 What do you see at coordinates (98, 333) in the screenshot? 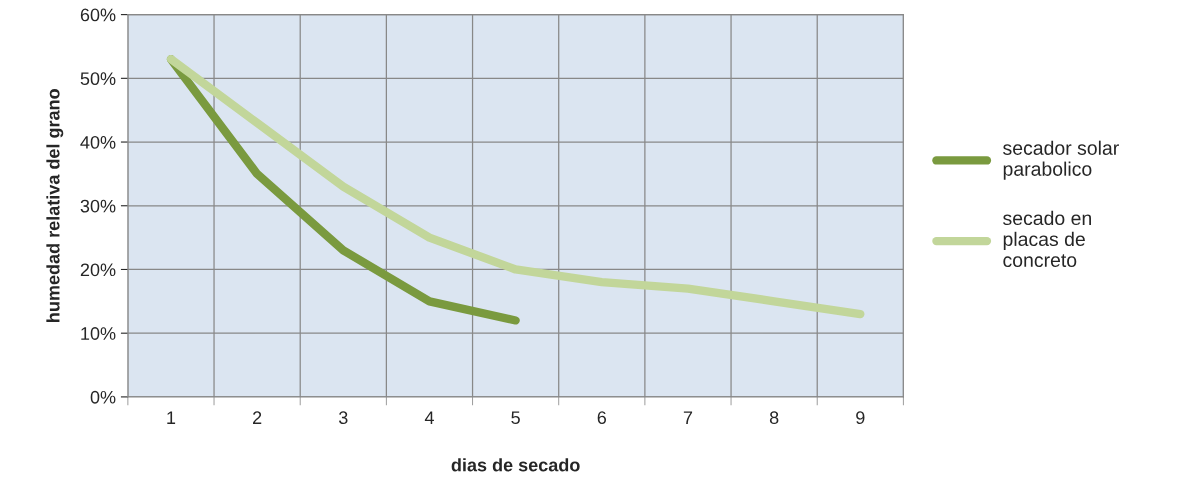
I see `y-tick-label: 10%` at bounding box center [98, 333].